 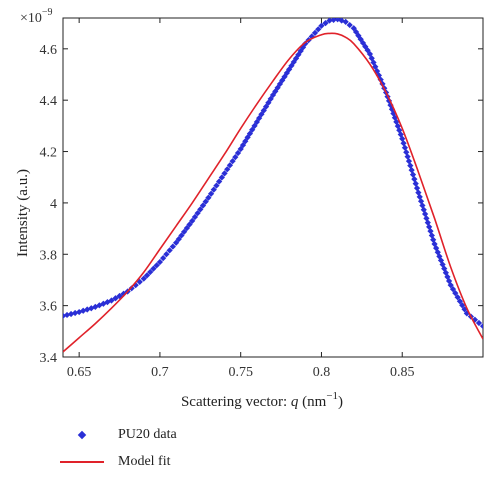 I want to click on x-tick-label: 0.65, so click(x=79, y=372).